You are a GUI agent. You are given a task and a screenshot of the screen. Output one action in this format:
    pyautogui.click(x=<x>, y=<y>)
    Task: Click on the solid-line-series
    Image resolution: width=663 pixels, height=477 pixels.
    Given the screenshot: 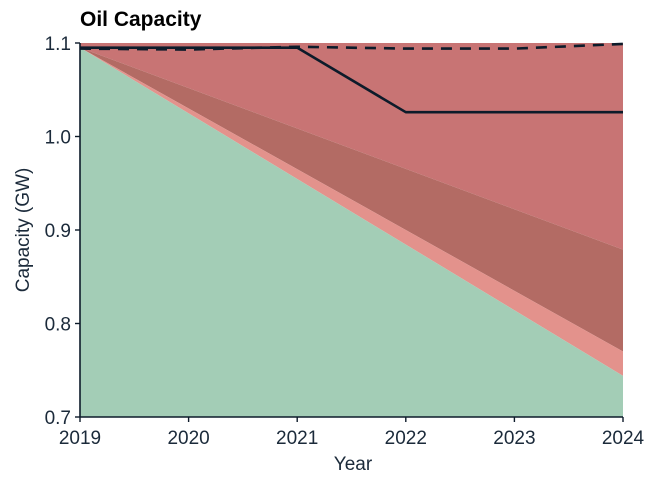 What is the action you would take?
    pyautogui.click(x=351, y=80)
    